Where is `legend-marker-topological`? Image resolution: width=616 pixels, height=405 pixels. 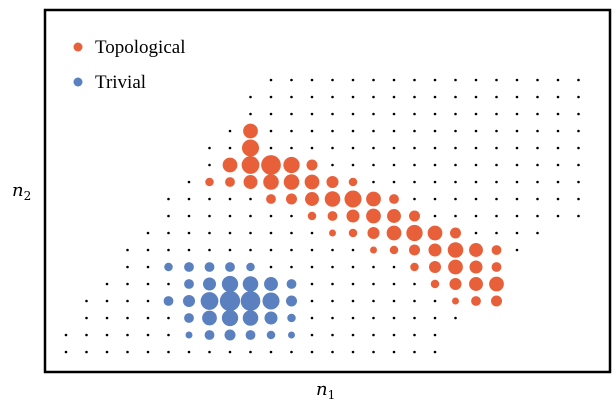
legend-marker-topological is located at coordinates (78, 47).